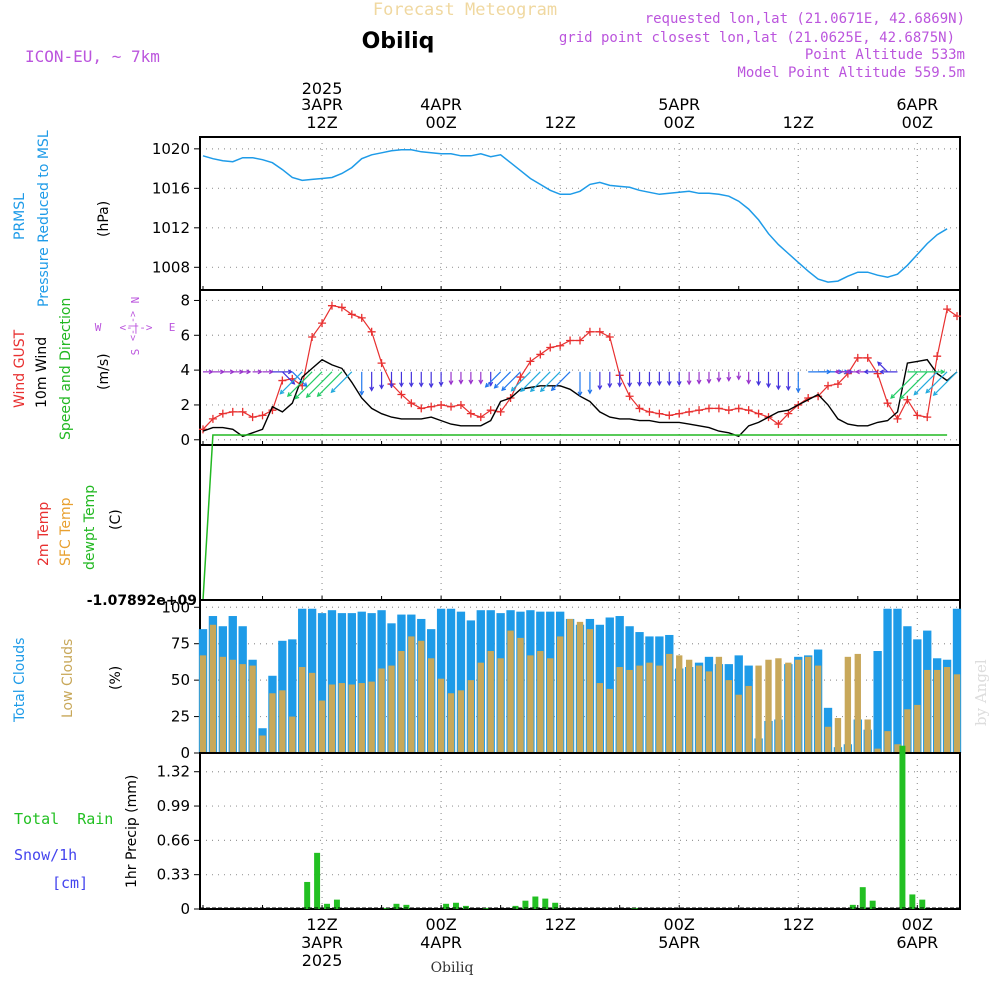  I want to click on clouds-unit: (%), so click(116, 678).